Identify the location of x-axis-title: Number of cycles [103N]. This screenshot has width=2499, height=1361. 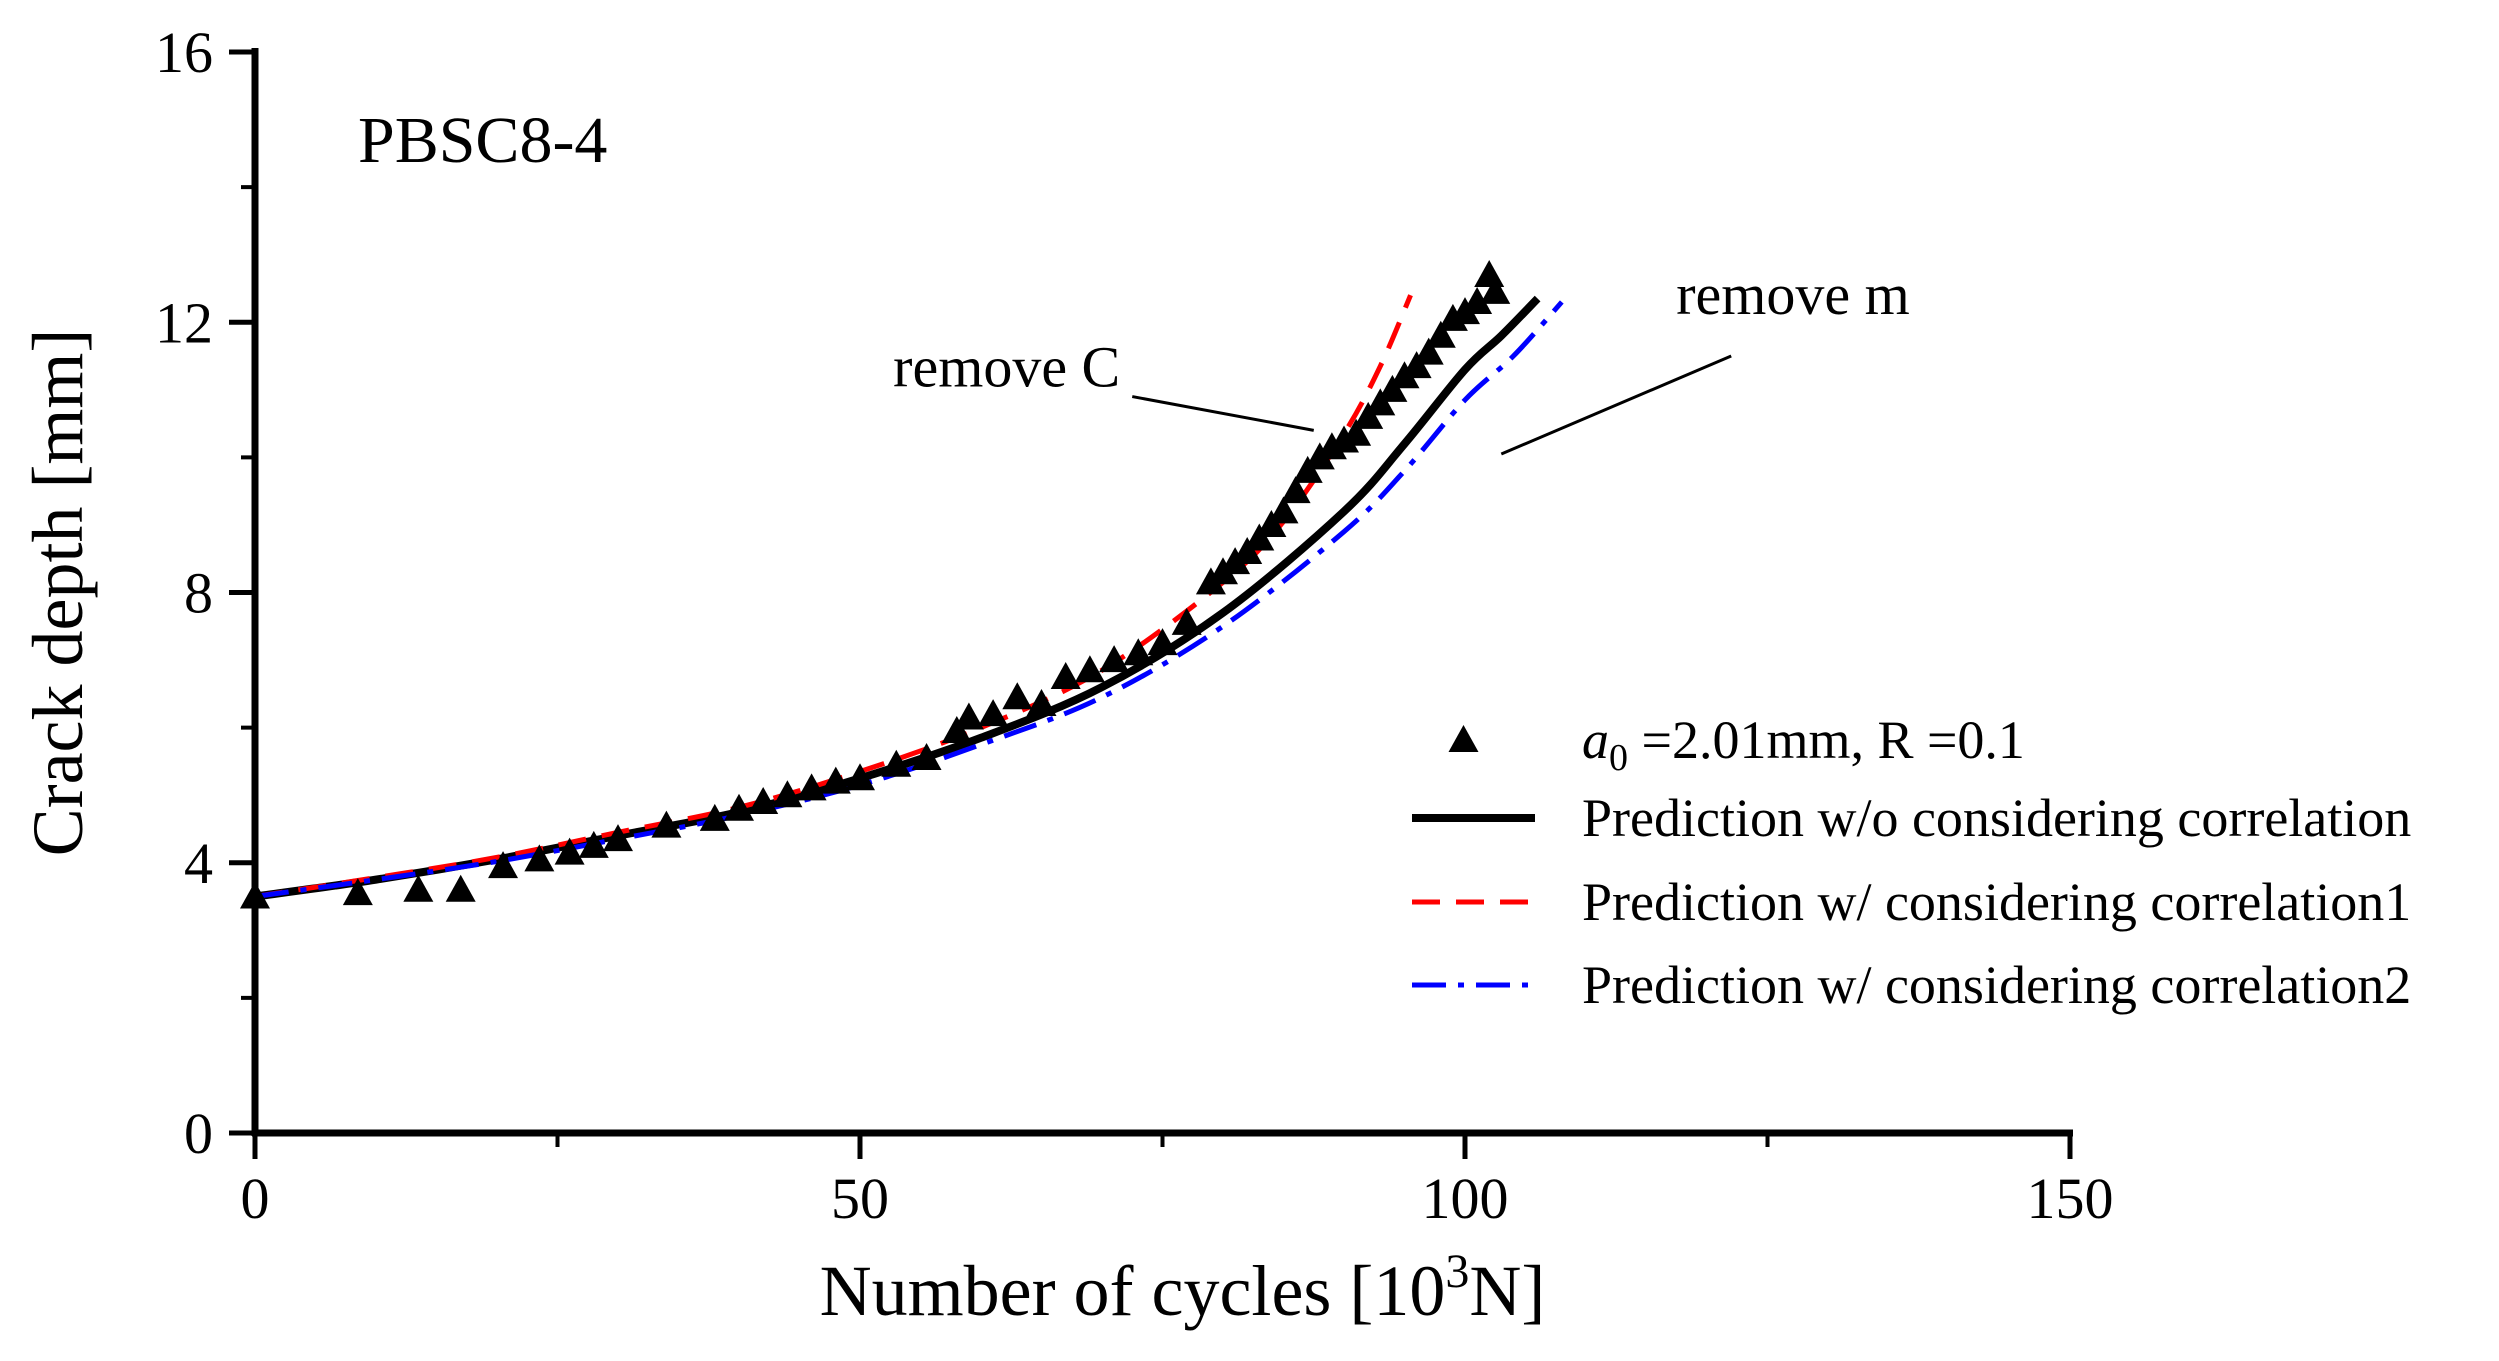
(1183, 1288).